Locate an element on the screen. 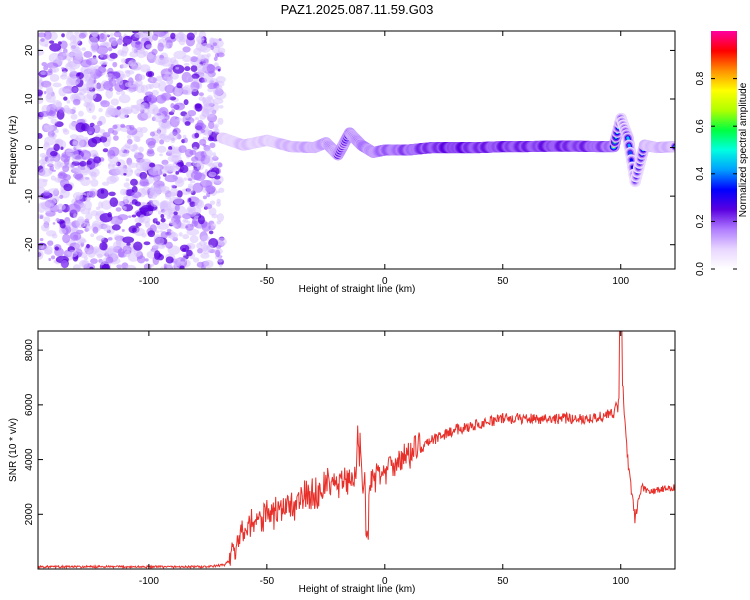 The width and height of the screenshot is (750, 600). x-tick-label: 50 is located at coordinates (503, 581).